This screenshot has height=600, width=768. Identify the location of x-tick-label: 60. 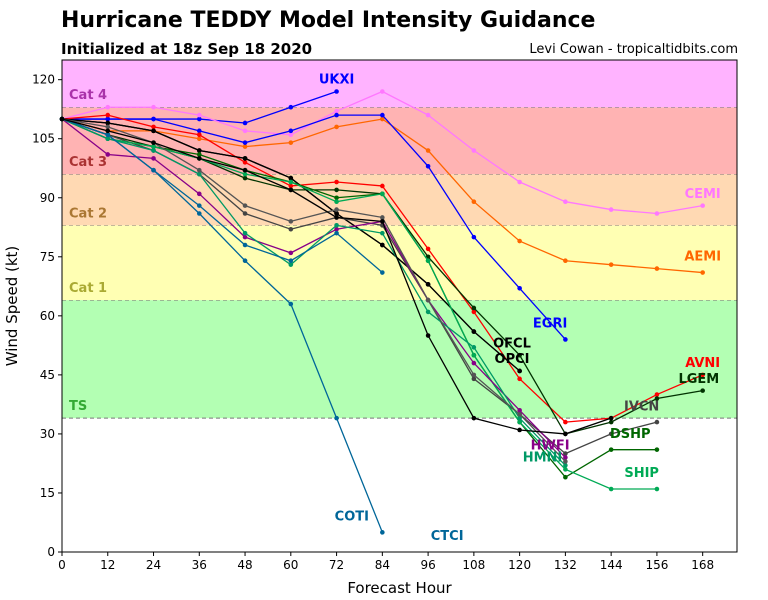
(290, 565).